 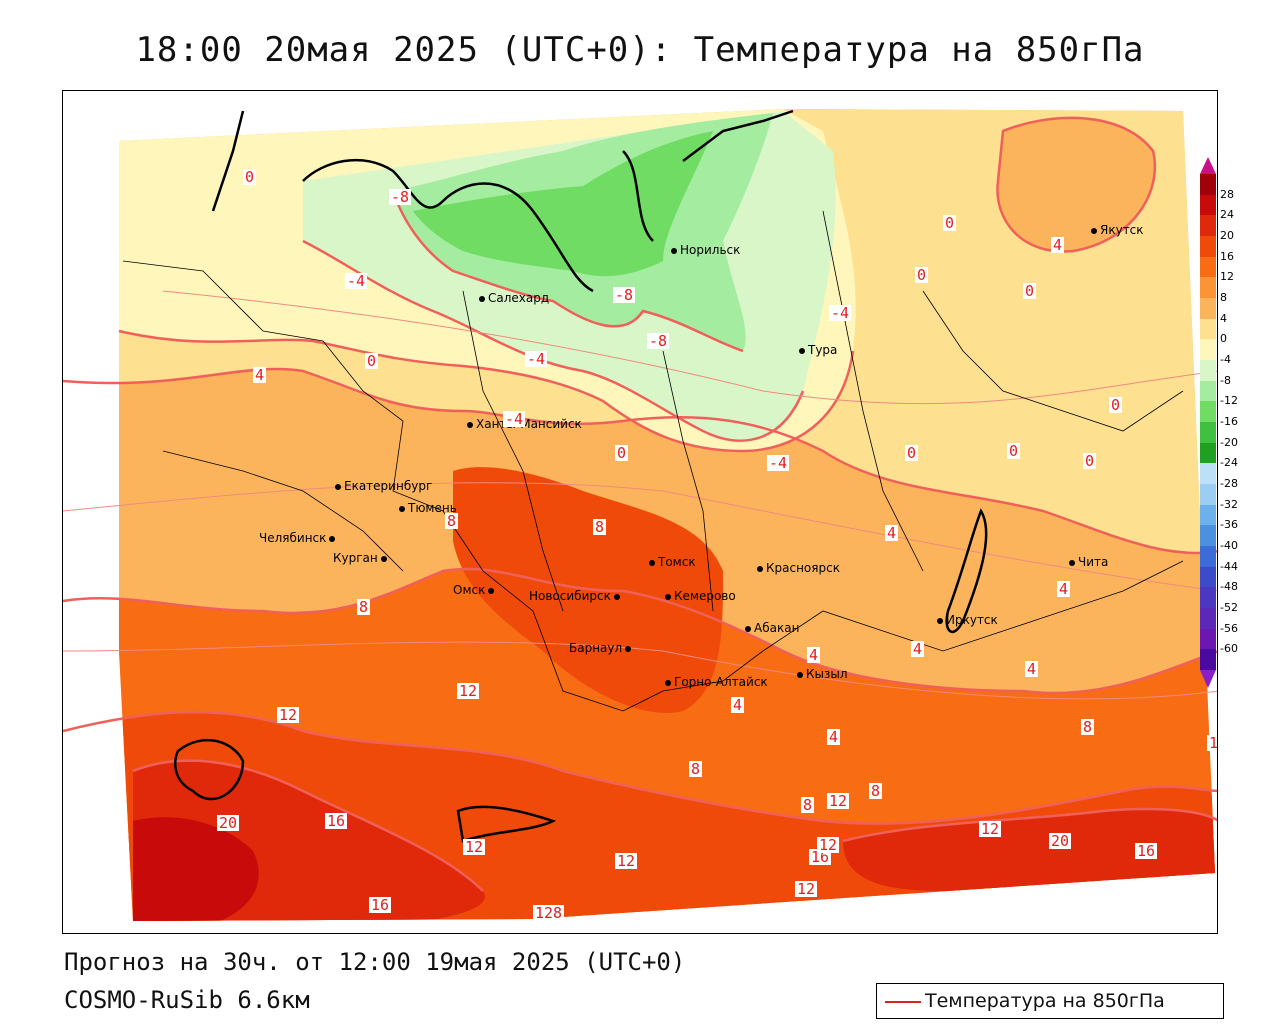 What do you see at coordinates (513, 451) in the screenshot?
I see `admin-border-a` at bounding box center [513, 451].